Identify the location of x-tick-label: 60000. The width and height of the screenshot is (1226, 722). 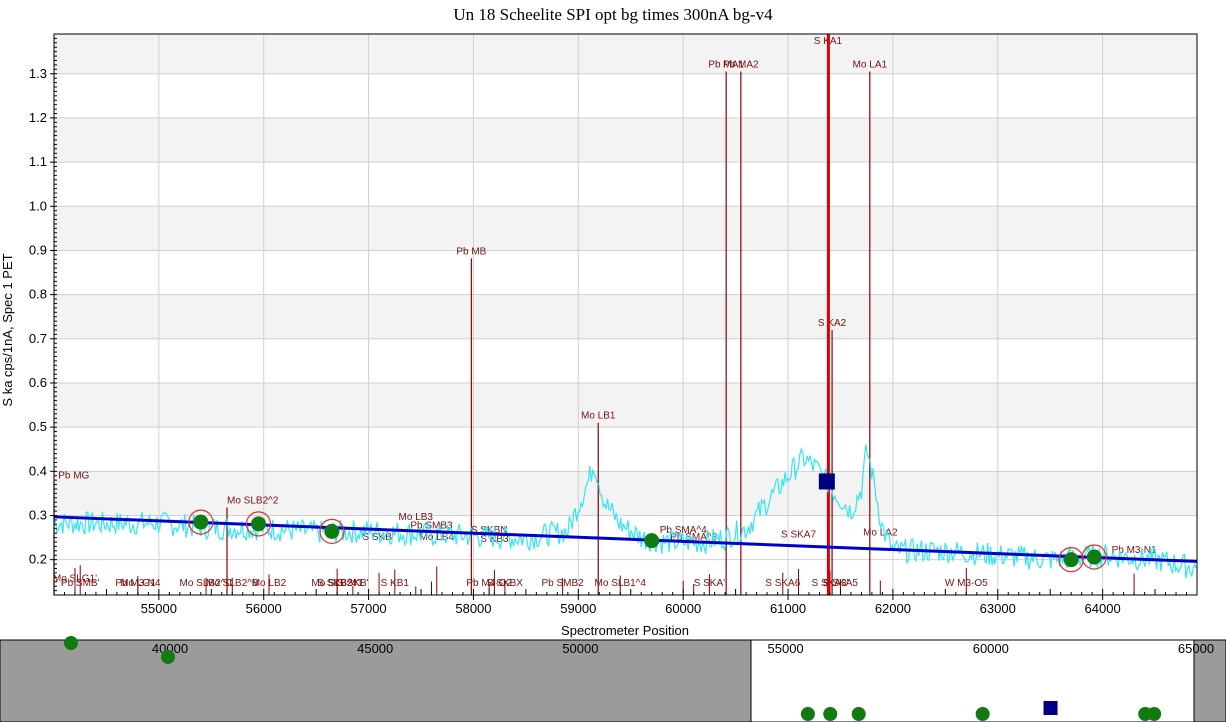
(683, 608).